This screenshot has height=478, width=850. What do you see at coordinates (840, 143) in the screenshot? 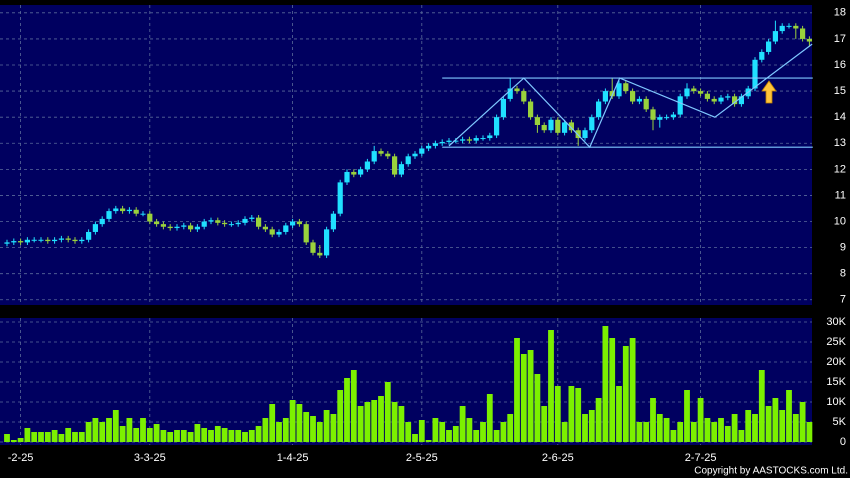
I see `y-tick-label: 13` at bounding box center [840, 143].